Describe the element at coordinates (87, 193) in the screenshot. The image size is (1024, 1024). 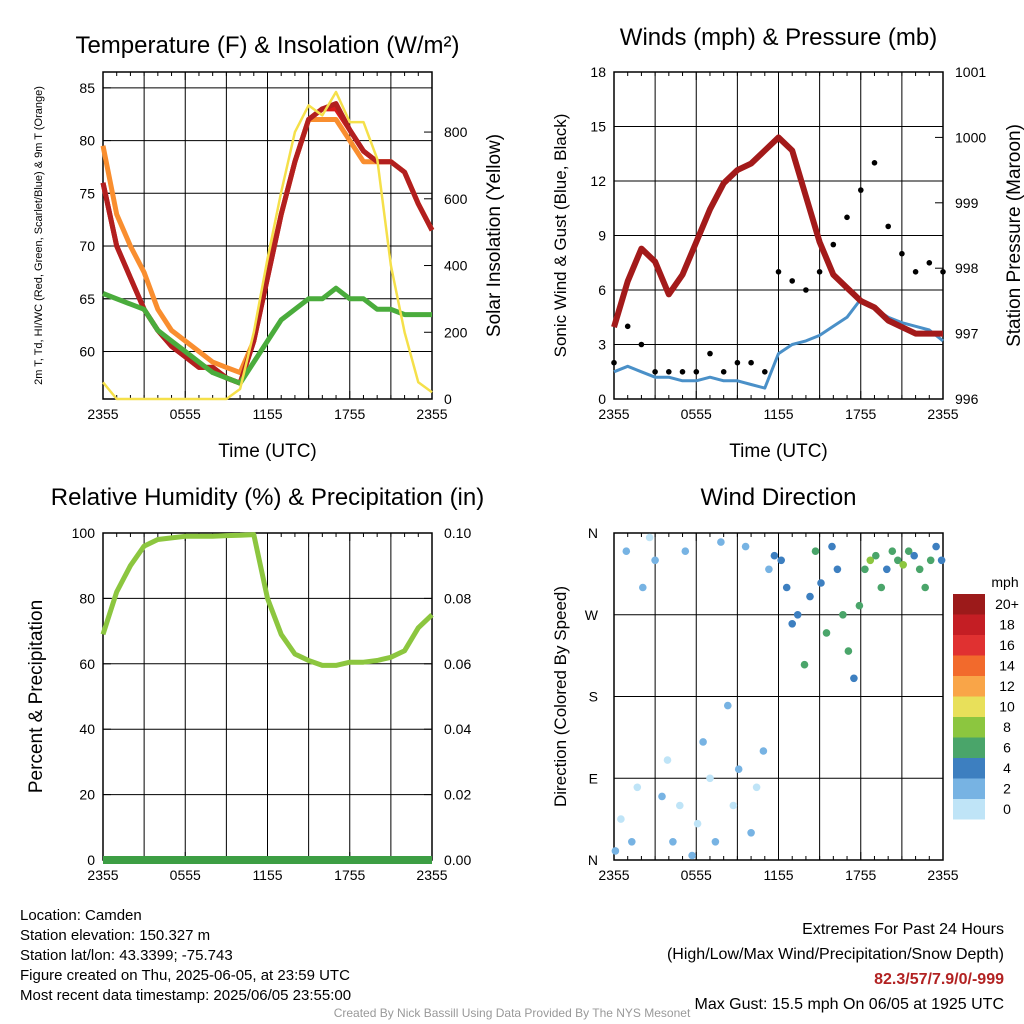
I see `y-tick-label: 75` at that location.